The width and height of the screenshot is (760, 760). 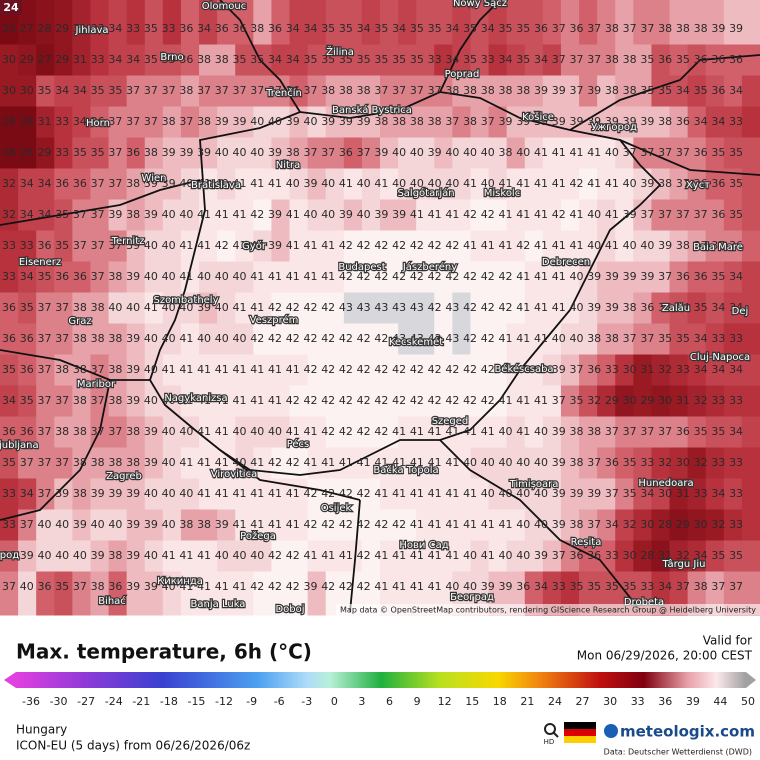 What do you see at coordinates (647, 555) in the screenshot?
I see `temperature-value: 28` at bounding box center [647, 555].